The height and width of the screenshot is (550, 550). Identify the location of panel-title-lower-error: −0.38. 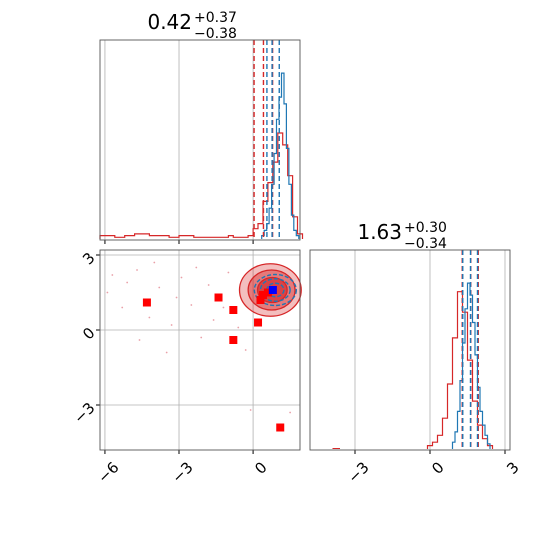
(215, 34).